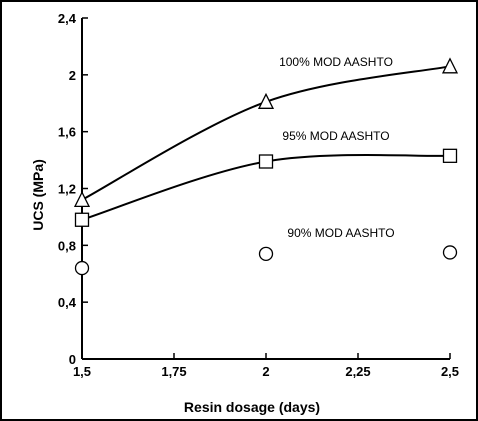 Image resolution: width=478 pixels, height=421 pixels. I want to click on y-axis-label: UCS (MPa), so click(38, 195).